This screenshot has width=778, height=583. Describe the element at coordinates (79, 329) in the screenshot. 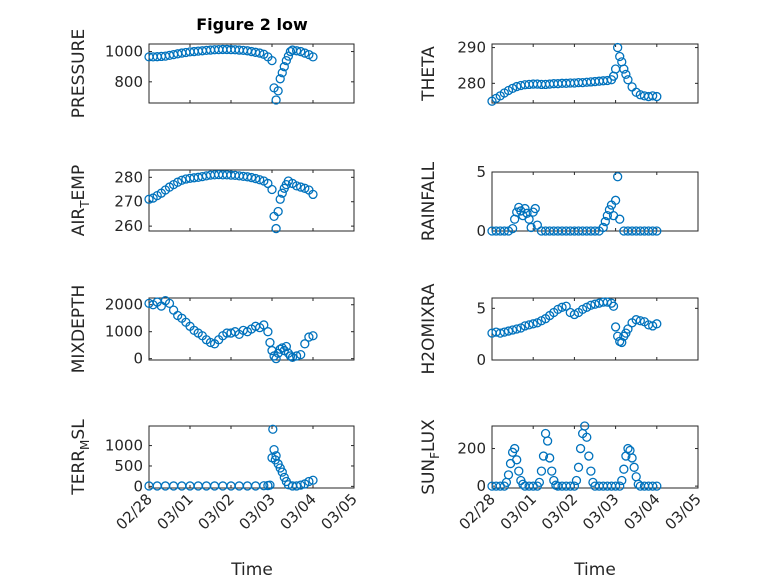

I see `y-axis-label: MIXDEPTH` at that location.